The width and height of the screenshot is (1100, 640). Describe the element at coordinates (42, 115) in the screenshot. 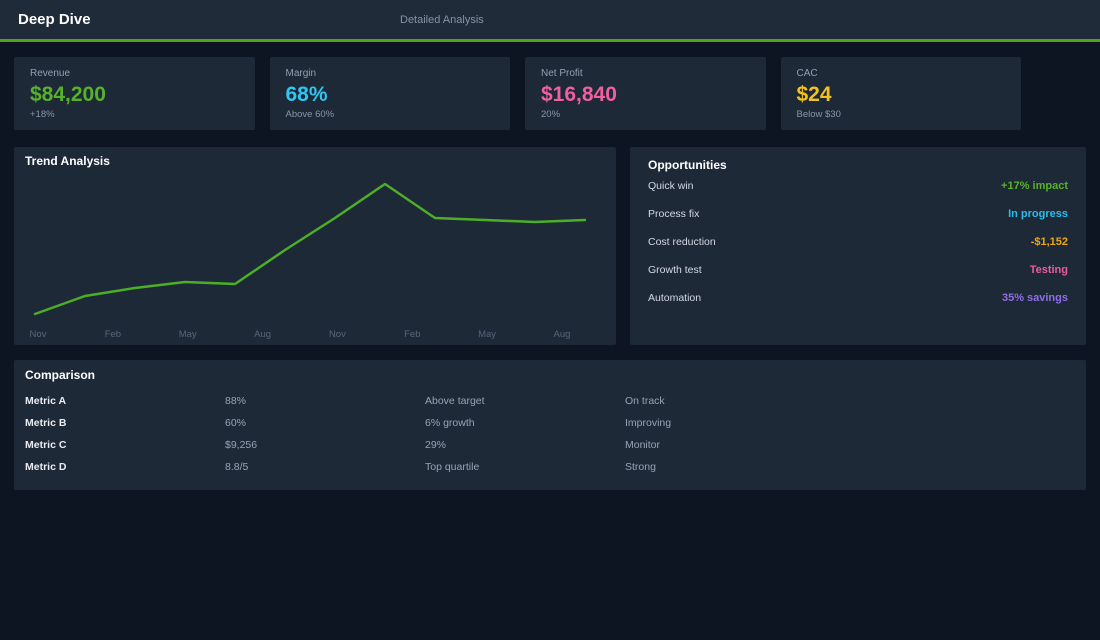

I see `kpi-subtext: +18%` at that location.